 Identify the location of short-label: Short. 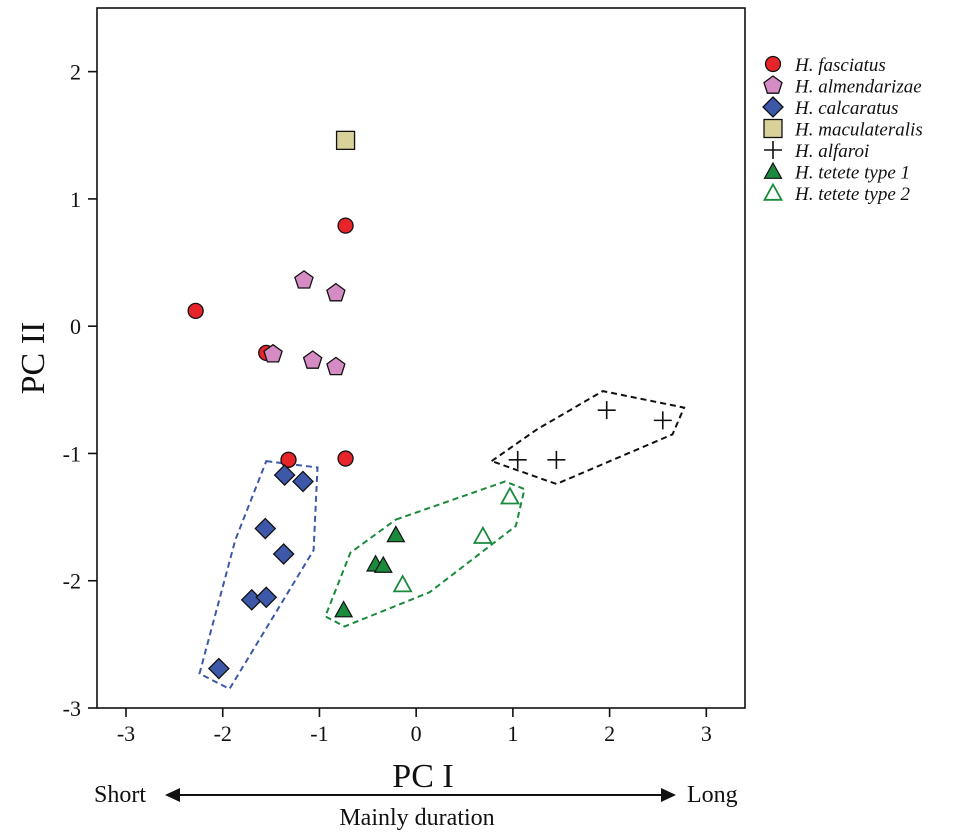
(120, 795).